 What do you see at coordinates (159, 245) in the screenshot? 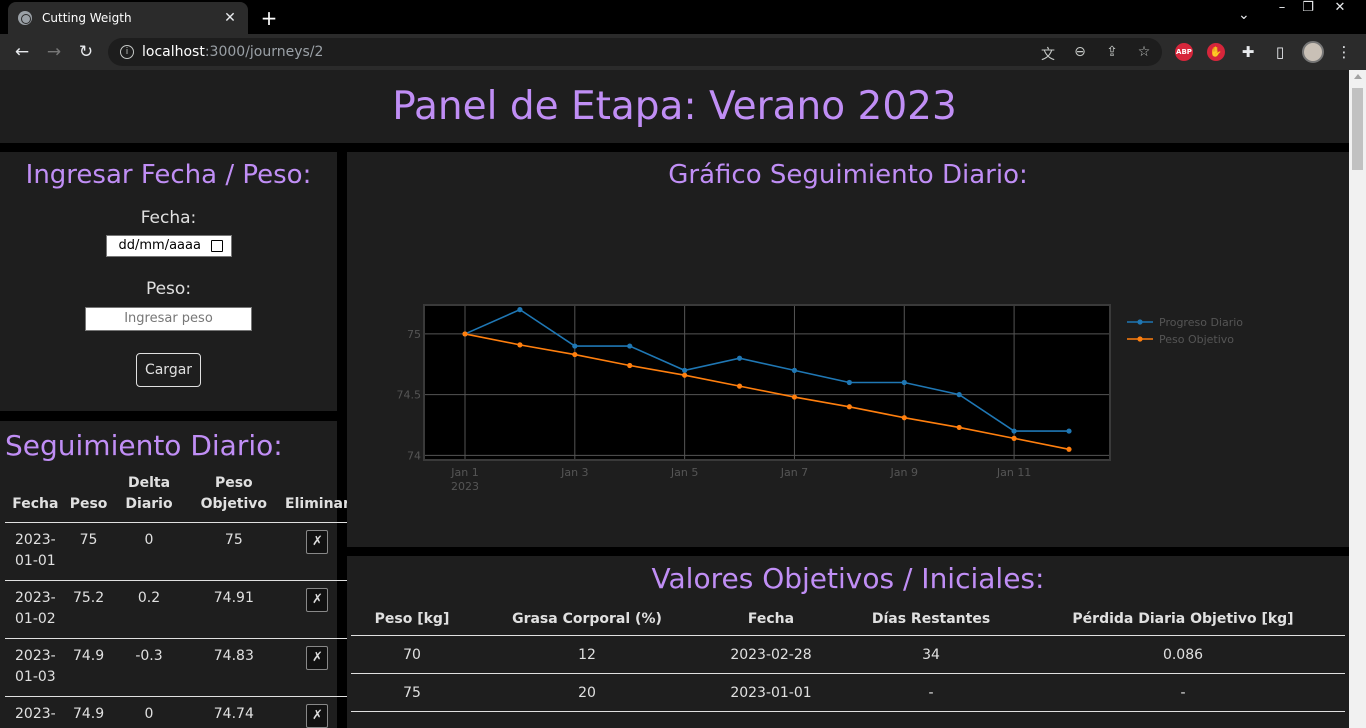
I see `fecha-placeholder: dd/mm/aaaa` at bounding box center [159, 245].